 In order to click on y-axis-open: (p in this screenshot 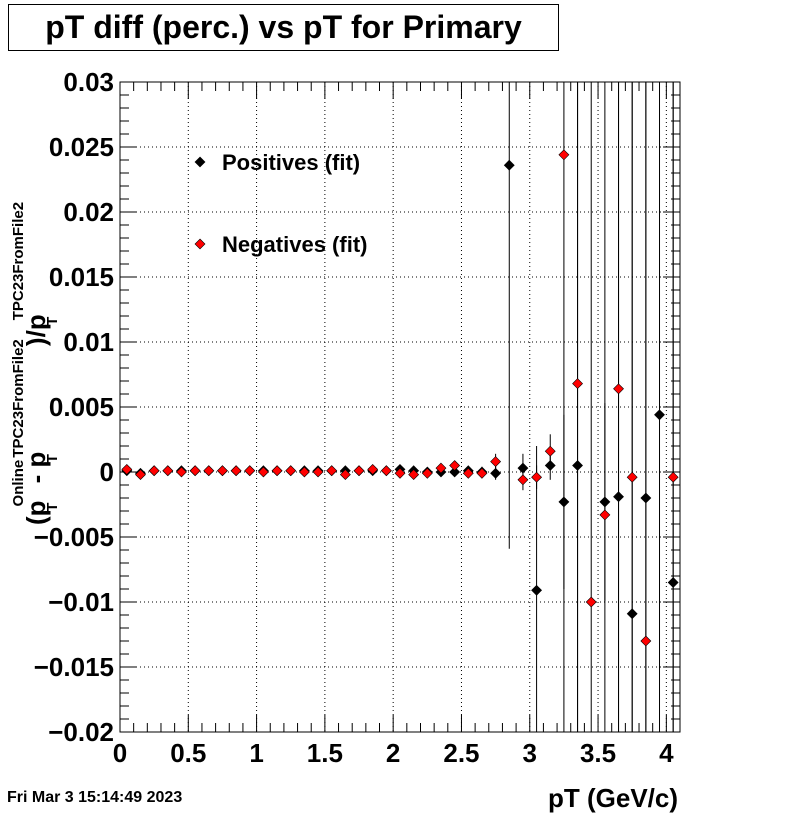, I will do `click(36, 512)`.